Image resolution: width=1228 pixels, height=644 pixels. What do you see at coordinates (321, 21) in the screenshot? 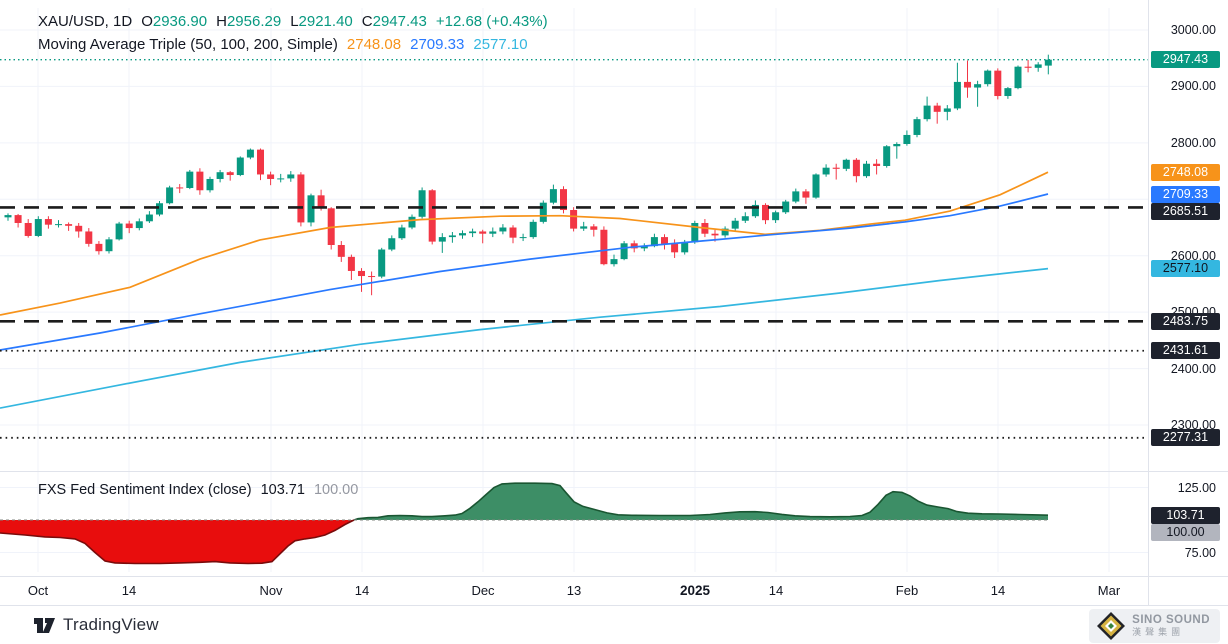
I see `ohlc-low: L2921.40` at bounding box center [321, 21].